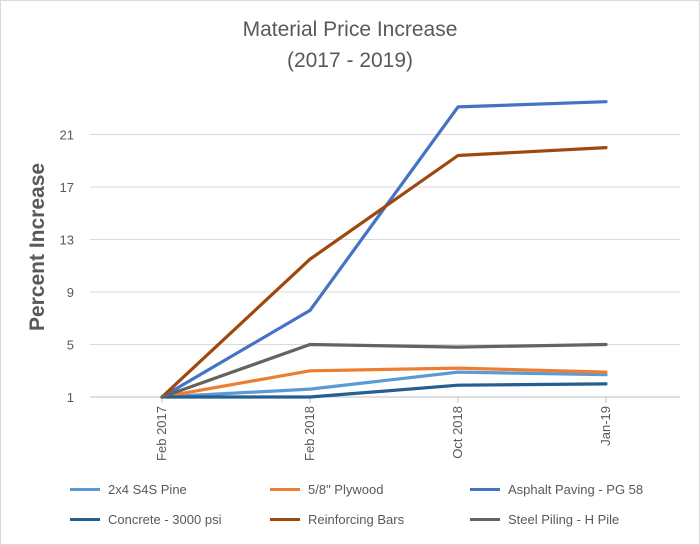  Describe the element at coordinates (70, 397) in the screenshot. I see `y-tick-label: 1` at that location.